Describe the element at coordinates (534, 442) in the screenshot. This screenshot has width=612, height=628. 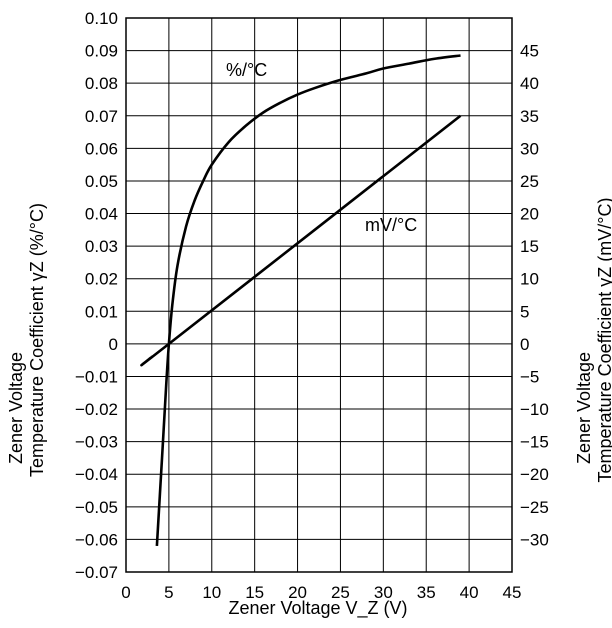
I see `right-y-tick-label: −15` at that location.